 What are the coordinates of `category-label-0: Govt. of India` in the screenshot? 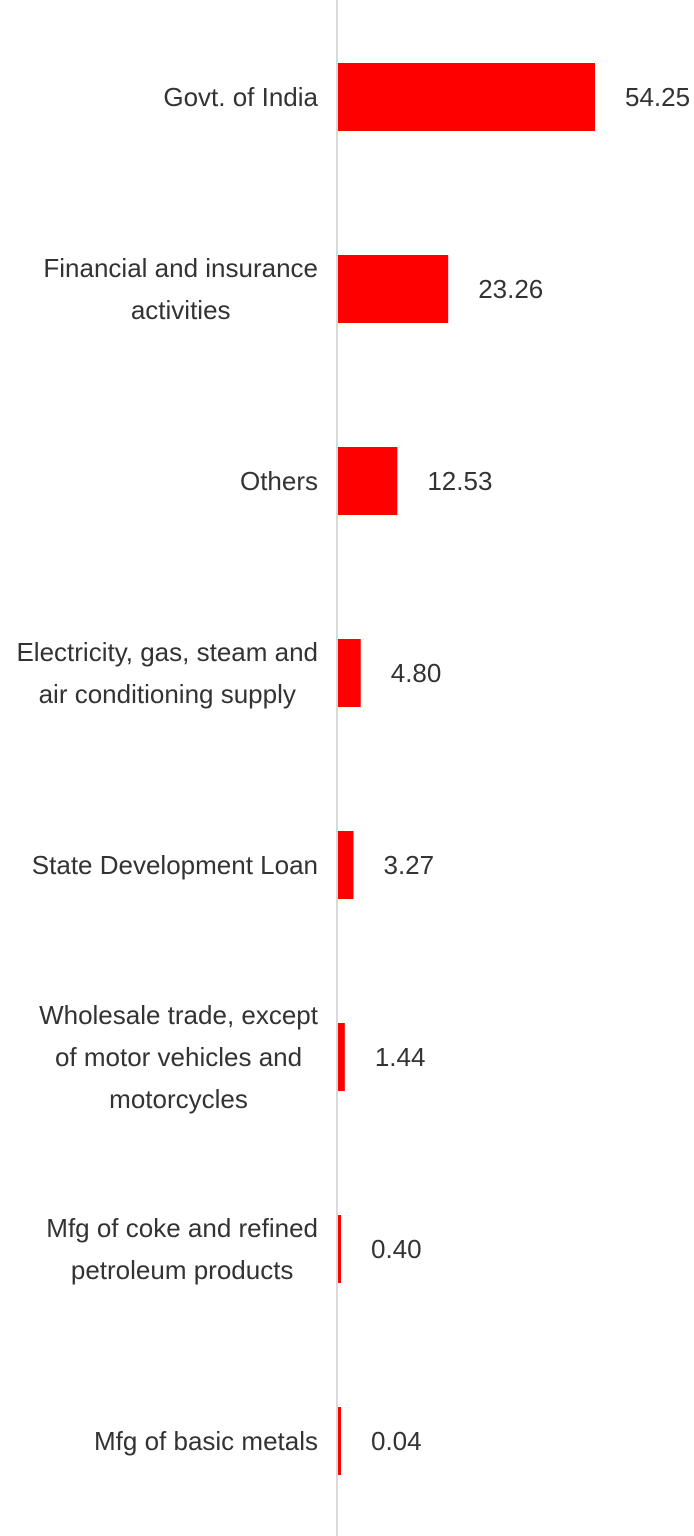 It's located at (240, 97).